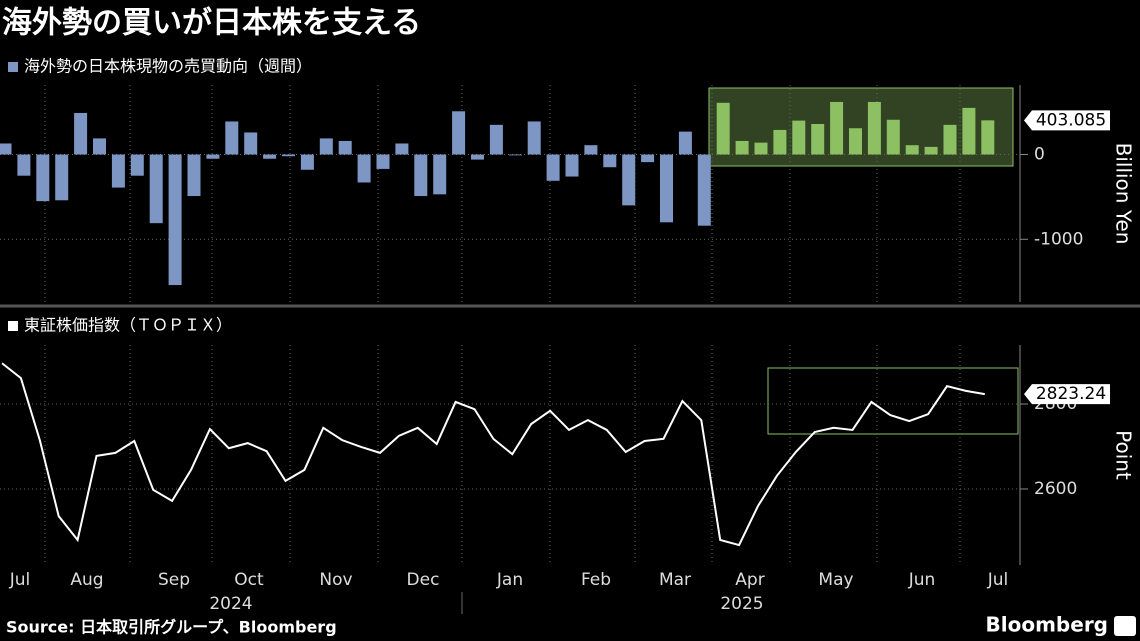  What do you see at coordinates (174, 580) in the screenshot?
I see `x-tick-label: Sep` at bounding box center [174, 580].